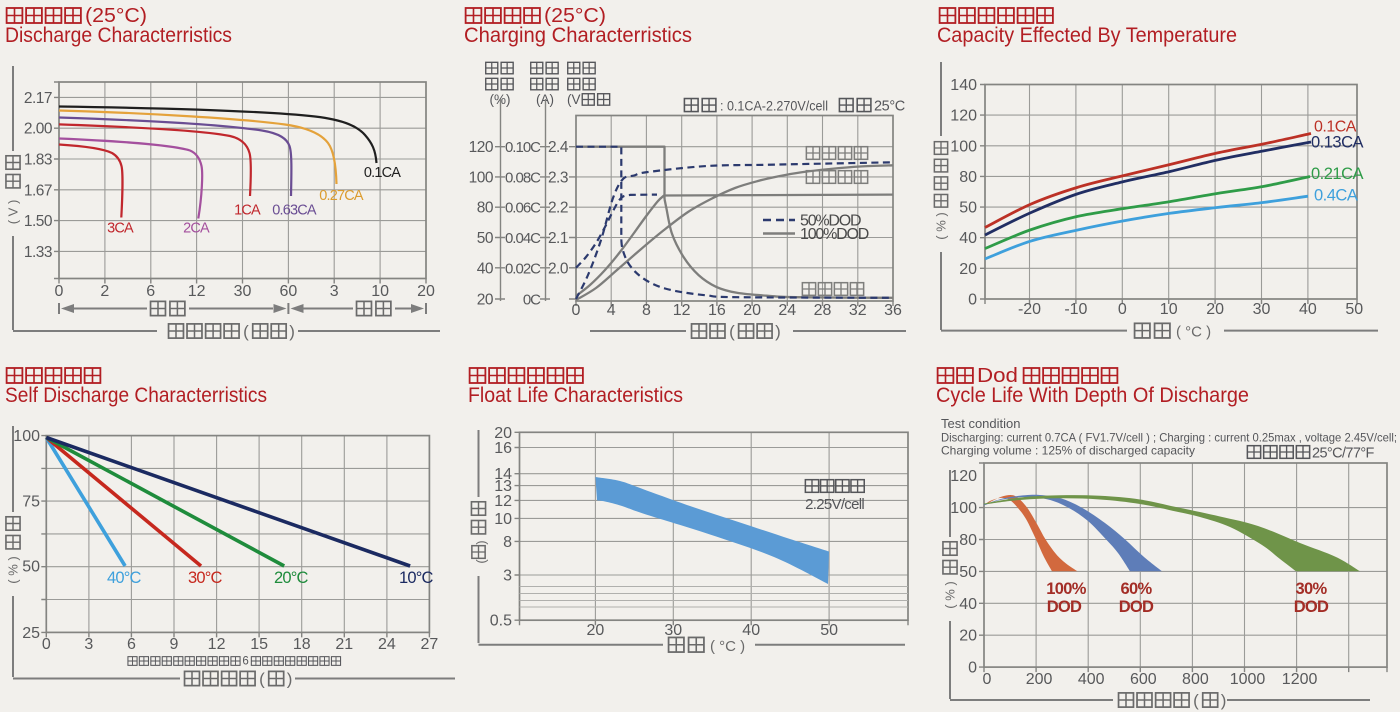 Image resolution: width=1400 pixels, height=712 pixels. I want to click on svg-text: 1.33, so click(38, 252).